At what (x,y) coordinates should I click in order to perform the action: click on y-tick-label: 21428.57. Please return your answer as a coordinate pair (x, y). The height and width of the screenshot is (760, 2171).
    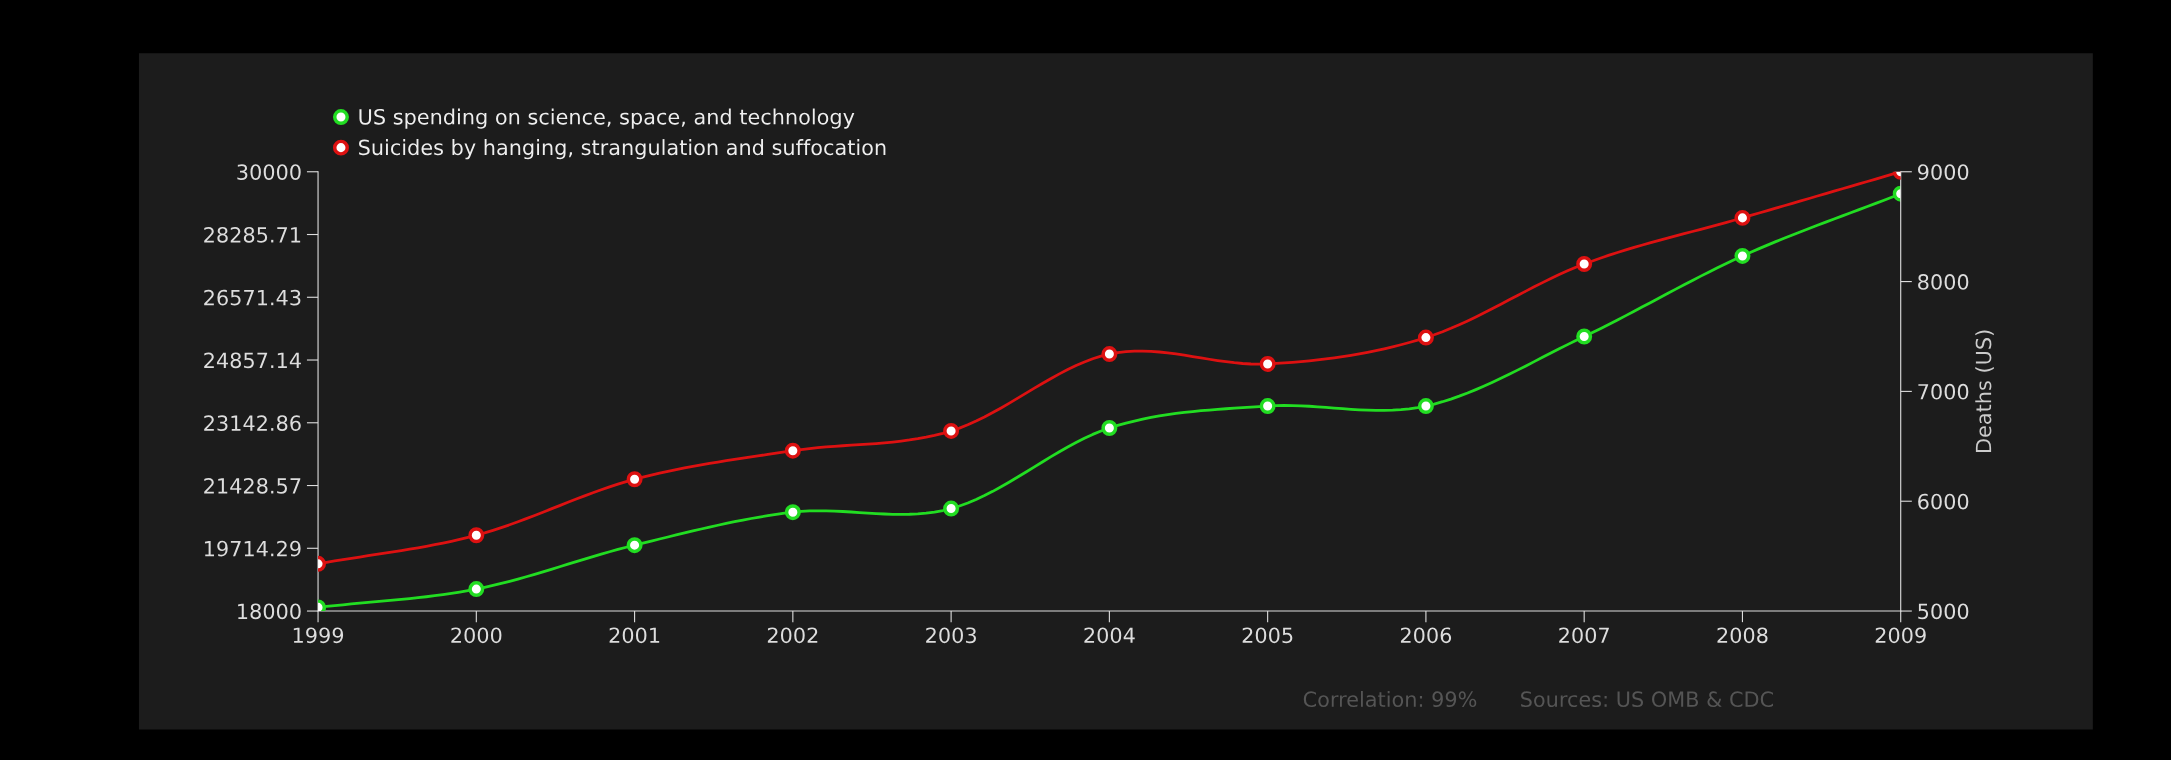
    Looking at the image, I should click on (252, 485).